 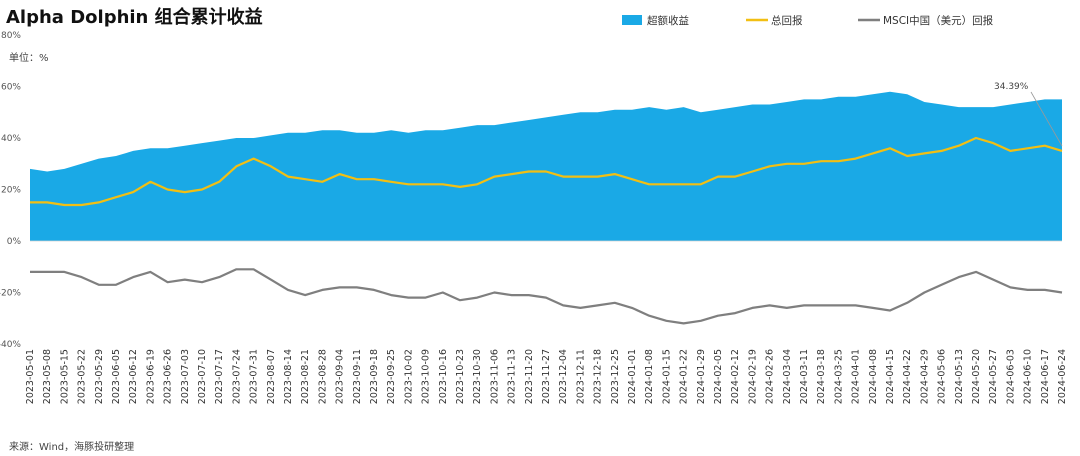 What do you see at coordinates (580, 376) in the screenshot?
I see `x-tick-label: 2023-12-11` at bounding box center [580, 376].